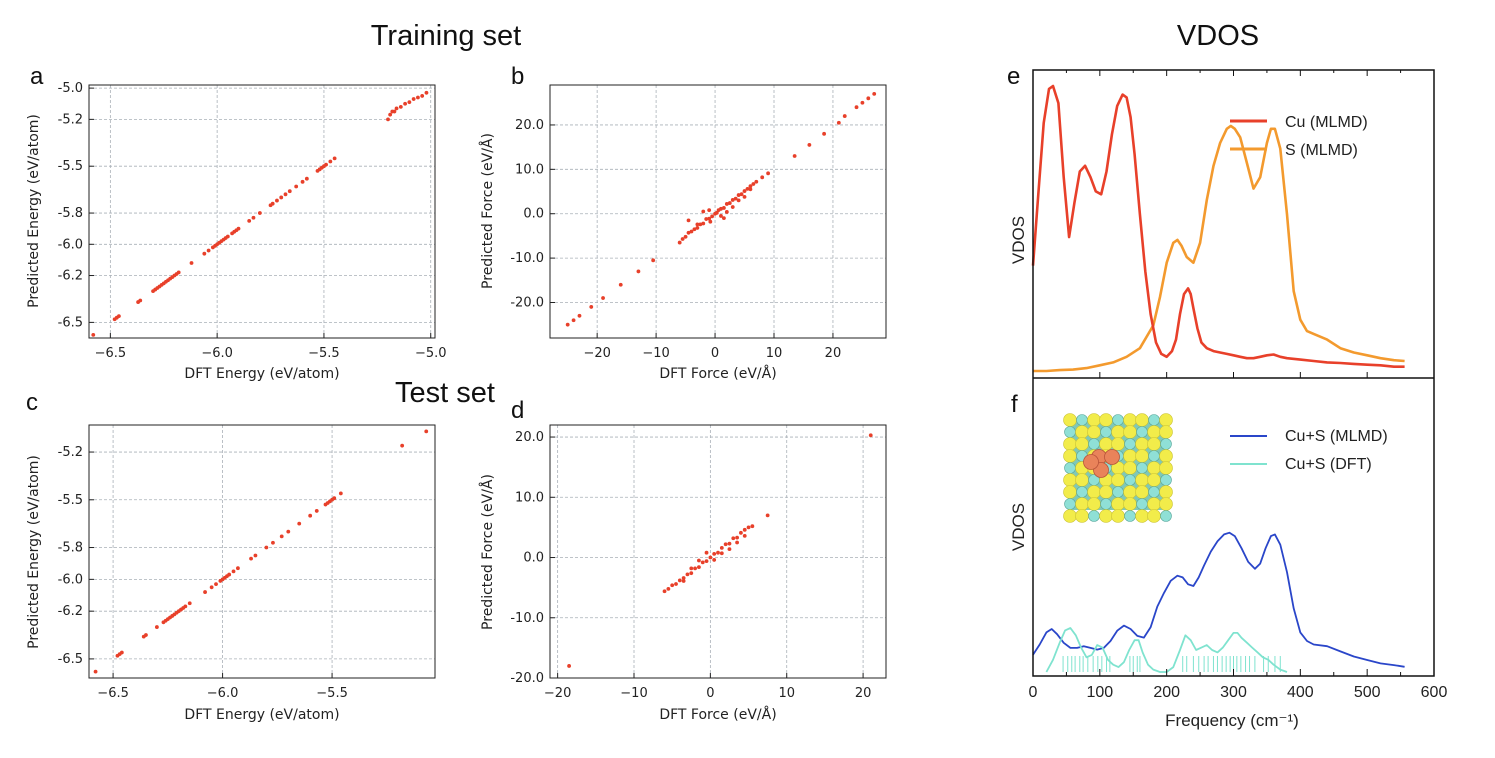  What do you see at coordinates (487, 211) in the screenshot?
I see `panel-b-ylabel: Predicted Force (eV/Å)` at bounding box center [487, 211].